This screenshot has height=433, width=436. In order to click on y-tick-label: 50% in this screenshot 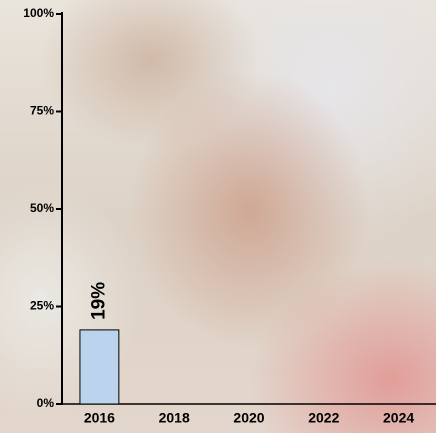, I will do `click(42, 208)`.